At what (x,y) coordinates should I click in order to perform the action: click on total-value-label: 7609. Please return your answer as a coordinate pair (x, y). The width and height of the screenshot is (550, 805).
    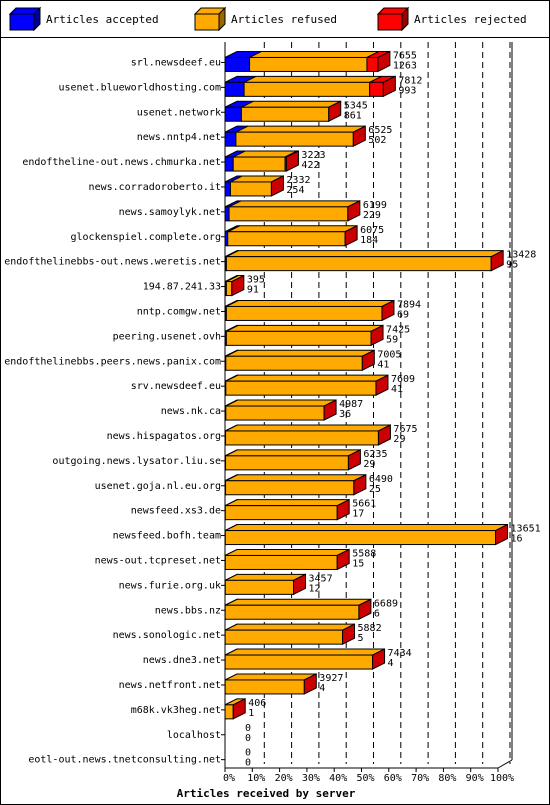
    Looking at the image, I should click on (403, 379).